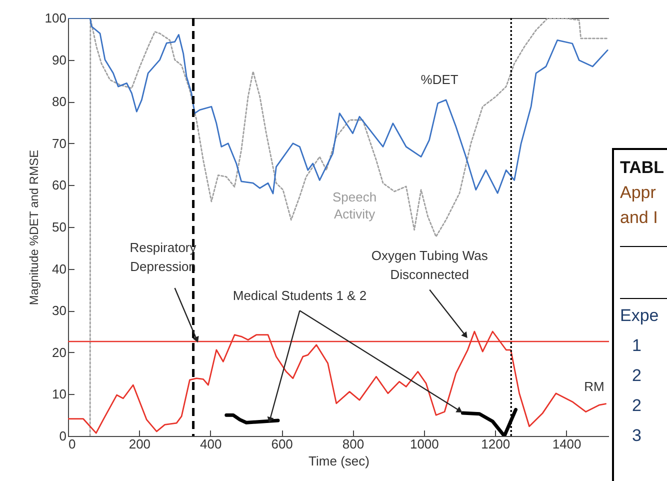 The width and height of the screenshot is (667, 481). I want to click on y-tick-label: 50, so click(59, 227).